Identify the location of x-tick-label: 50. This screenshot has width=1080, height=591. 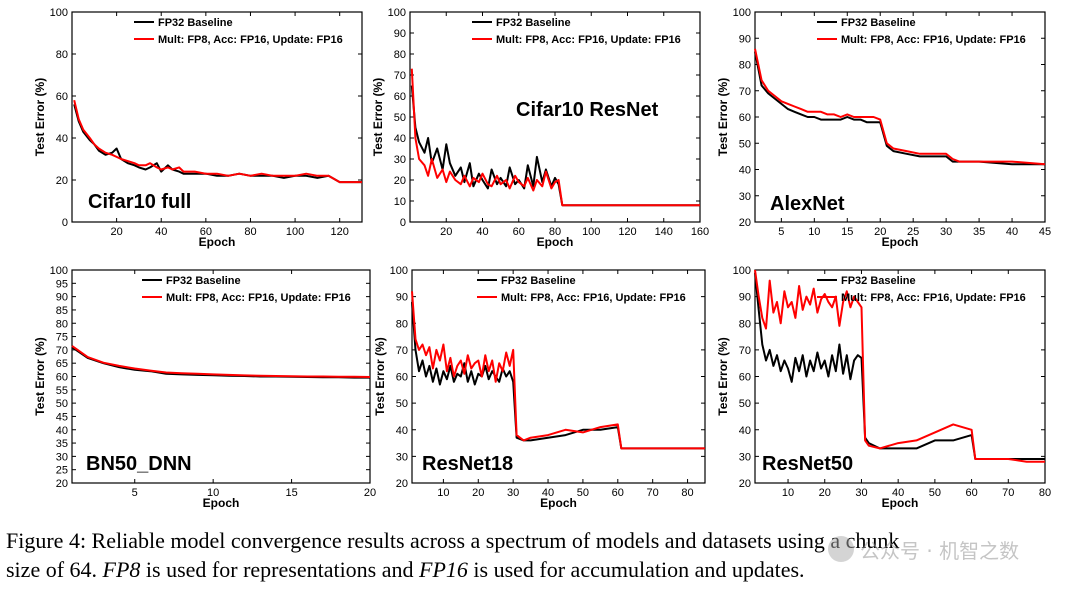
(935, 493).